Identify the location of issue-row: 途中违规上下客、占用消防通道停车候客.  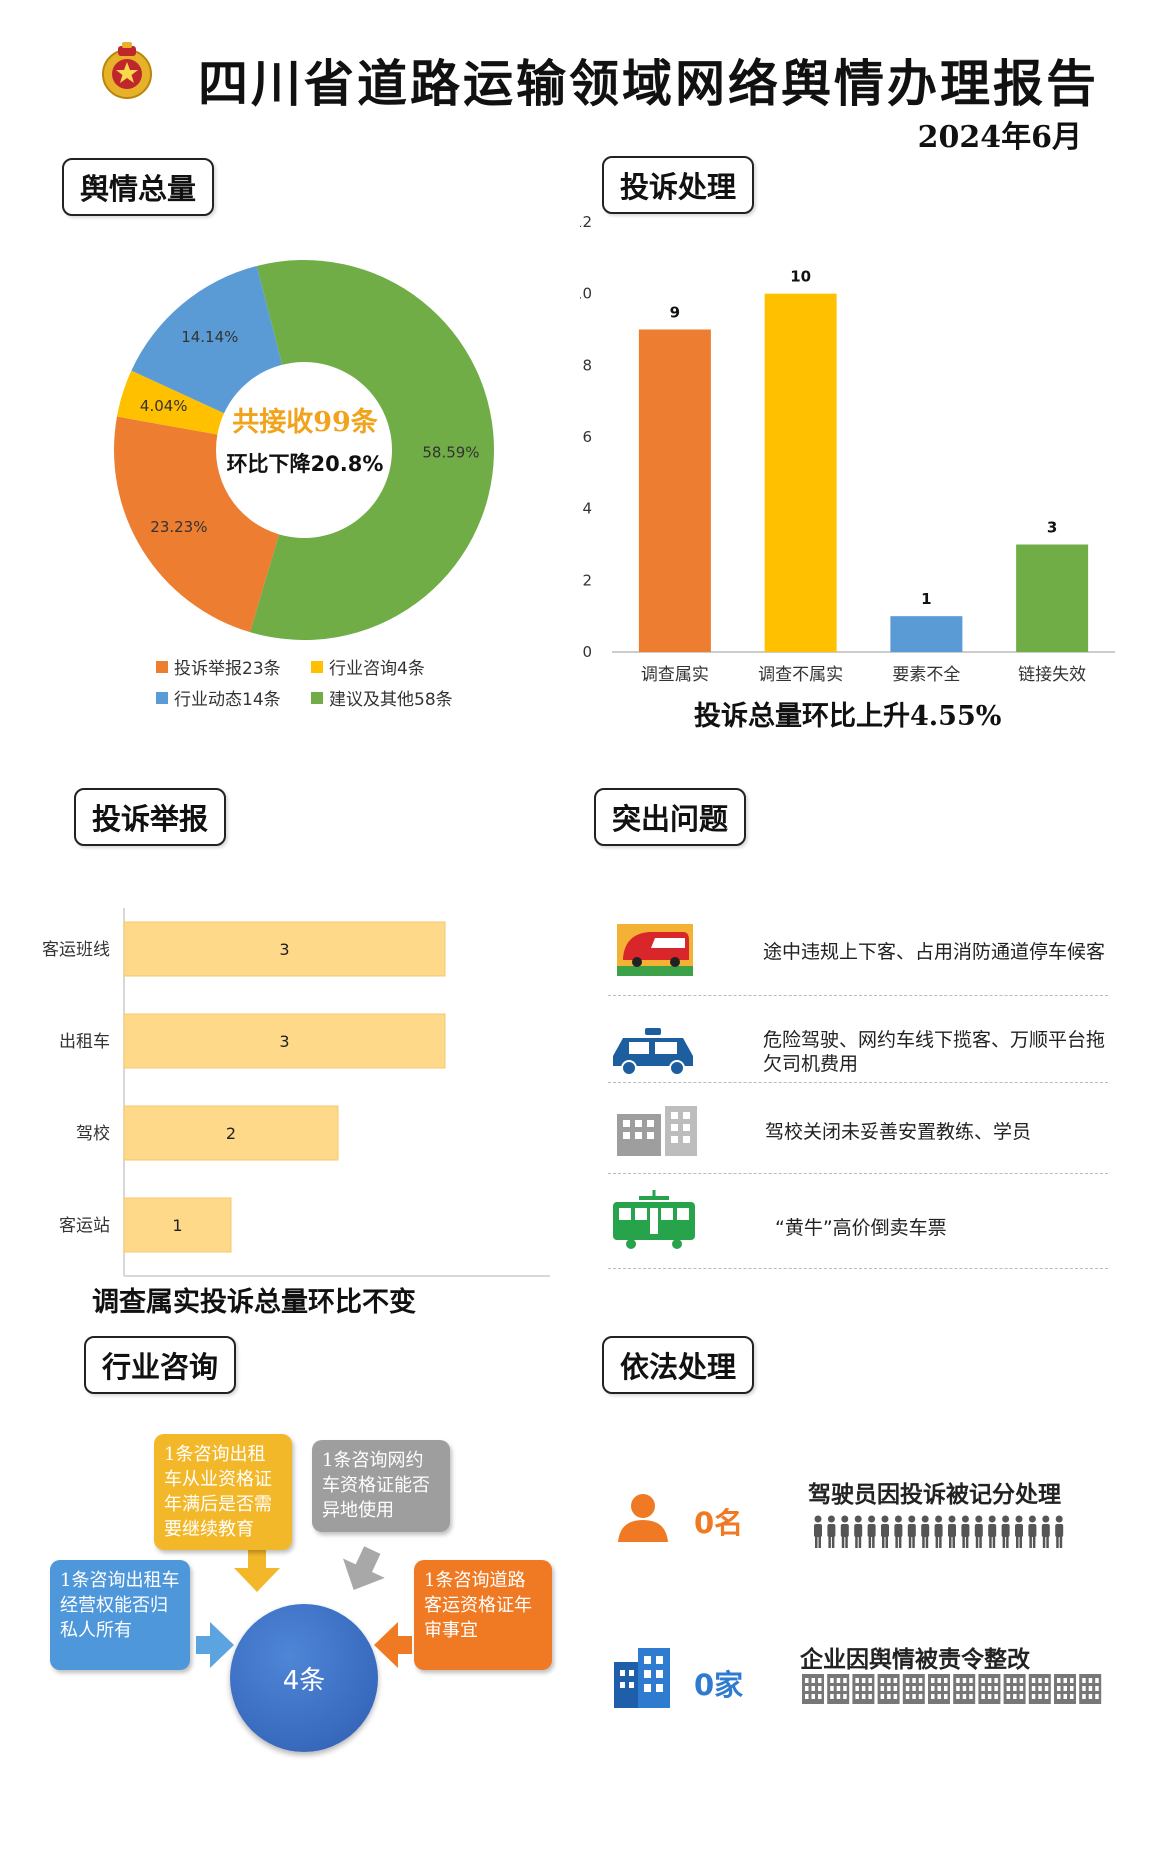
(860, 958).